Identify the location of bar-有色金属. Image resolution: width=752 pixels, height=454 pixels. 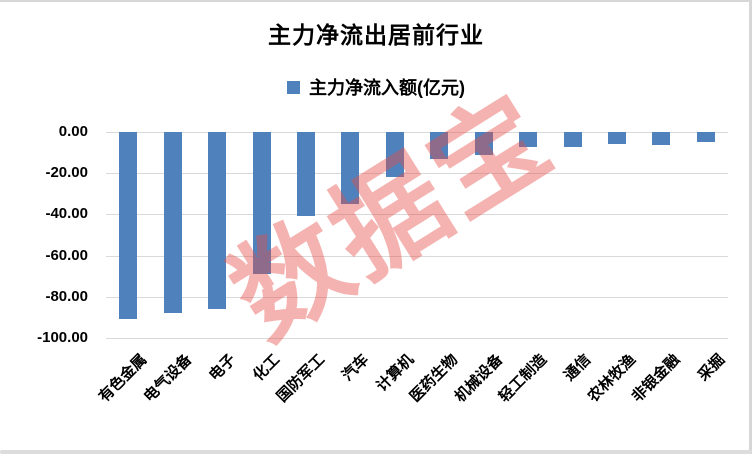
(128, 226).